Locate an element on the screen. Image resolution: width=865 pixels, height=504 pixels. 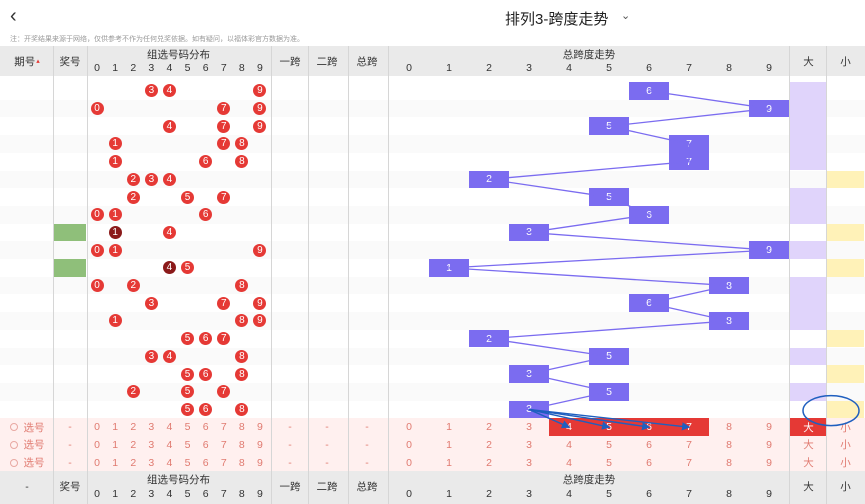
picked-big: 大 is located at coordinates (808, 427).